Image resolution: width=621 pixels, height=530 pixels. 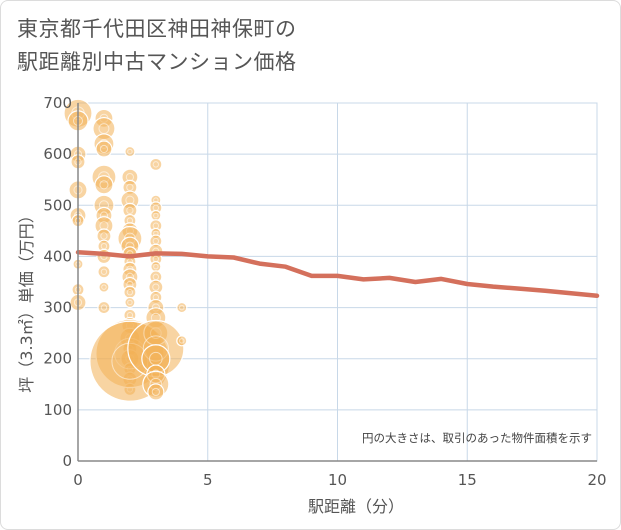 I want to click on chart-note: 円の大きさは、取引のあった物件面積を示す, so click(x=477, y=438).